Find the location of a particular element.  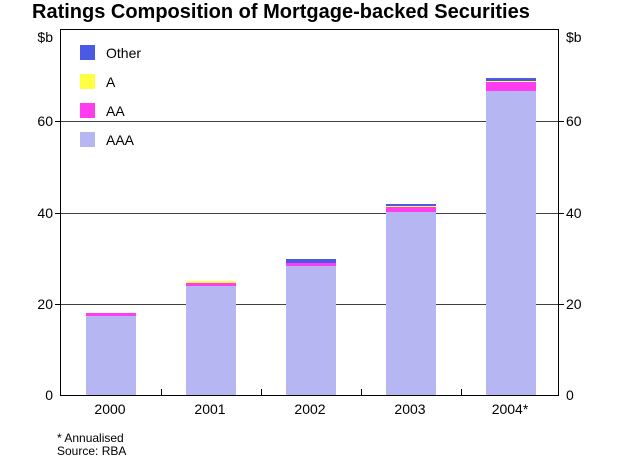

legend-swatch-other-icon is located at coordinates (87, 52).